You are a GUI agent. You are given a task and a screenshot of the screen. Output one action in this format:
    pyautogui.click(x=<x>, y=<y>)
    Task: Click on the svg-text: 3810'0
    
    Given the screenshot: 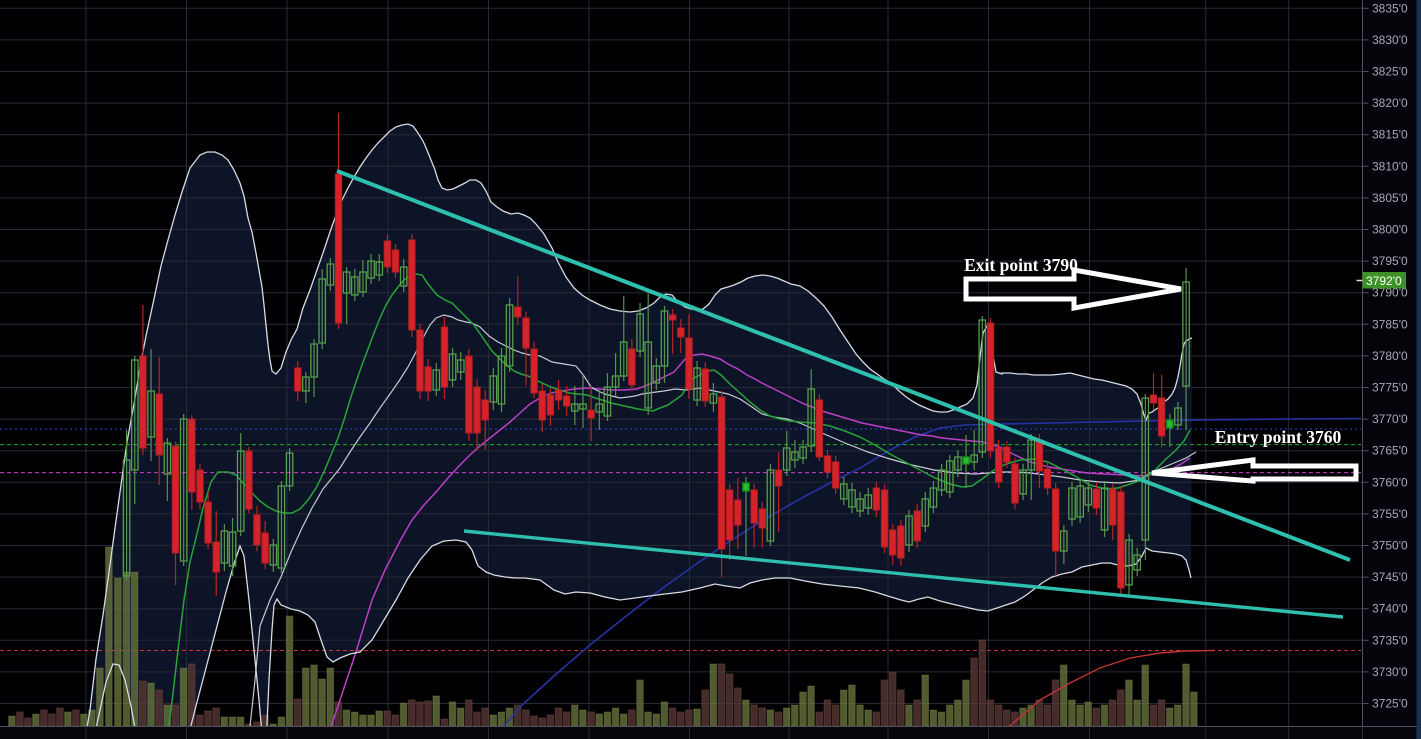 What is the action you would take?
    pyautogui.click(x=1390, y=166)
    